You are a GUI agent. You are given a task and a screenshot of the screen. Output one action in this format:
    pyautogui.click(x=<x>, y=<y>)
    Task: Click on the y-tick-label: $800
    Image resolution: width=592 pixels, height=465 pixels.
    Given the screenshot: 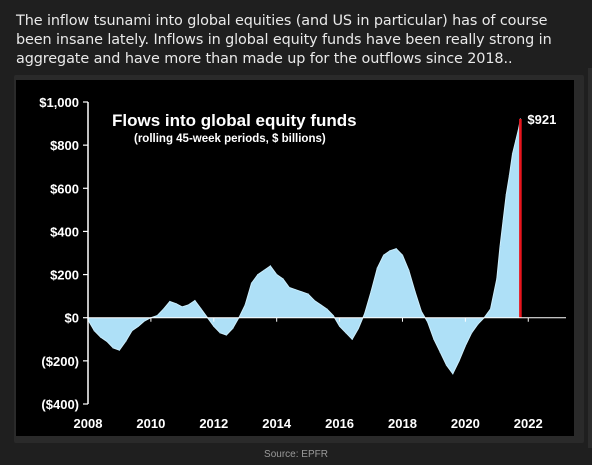 What is the action you would take?
    pyautogui.click(x=64, y=145)
    